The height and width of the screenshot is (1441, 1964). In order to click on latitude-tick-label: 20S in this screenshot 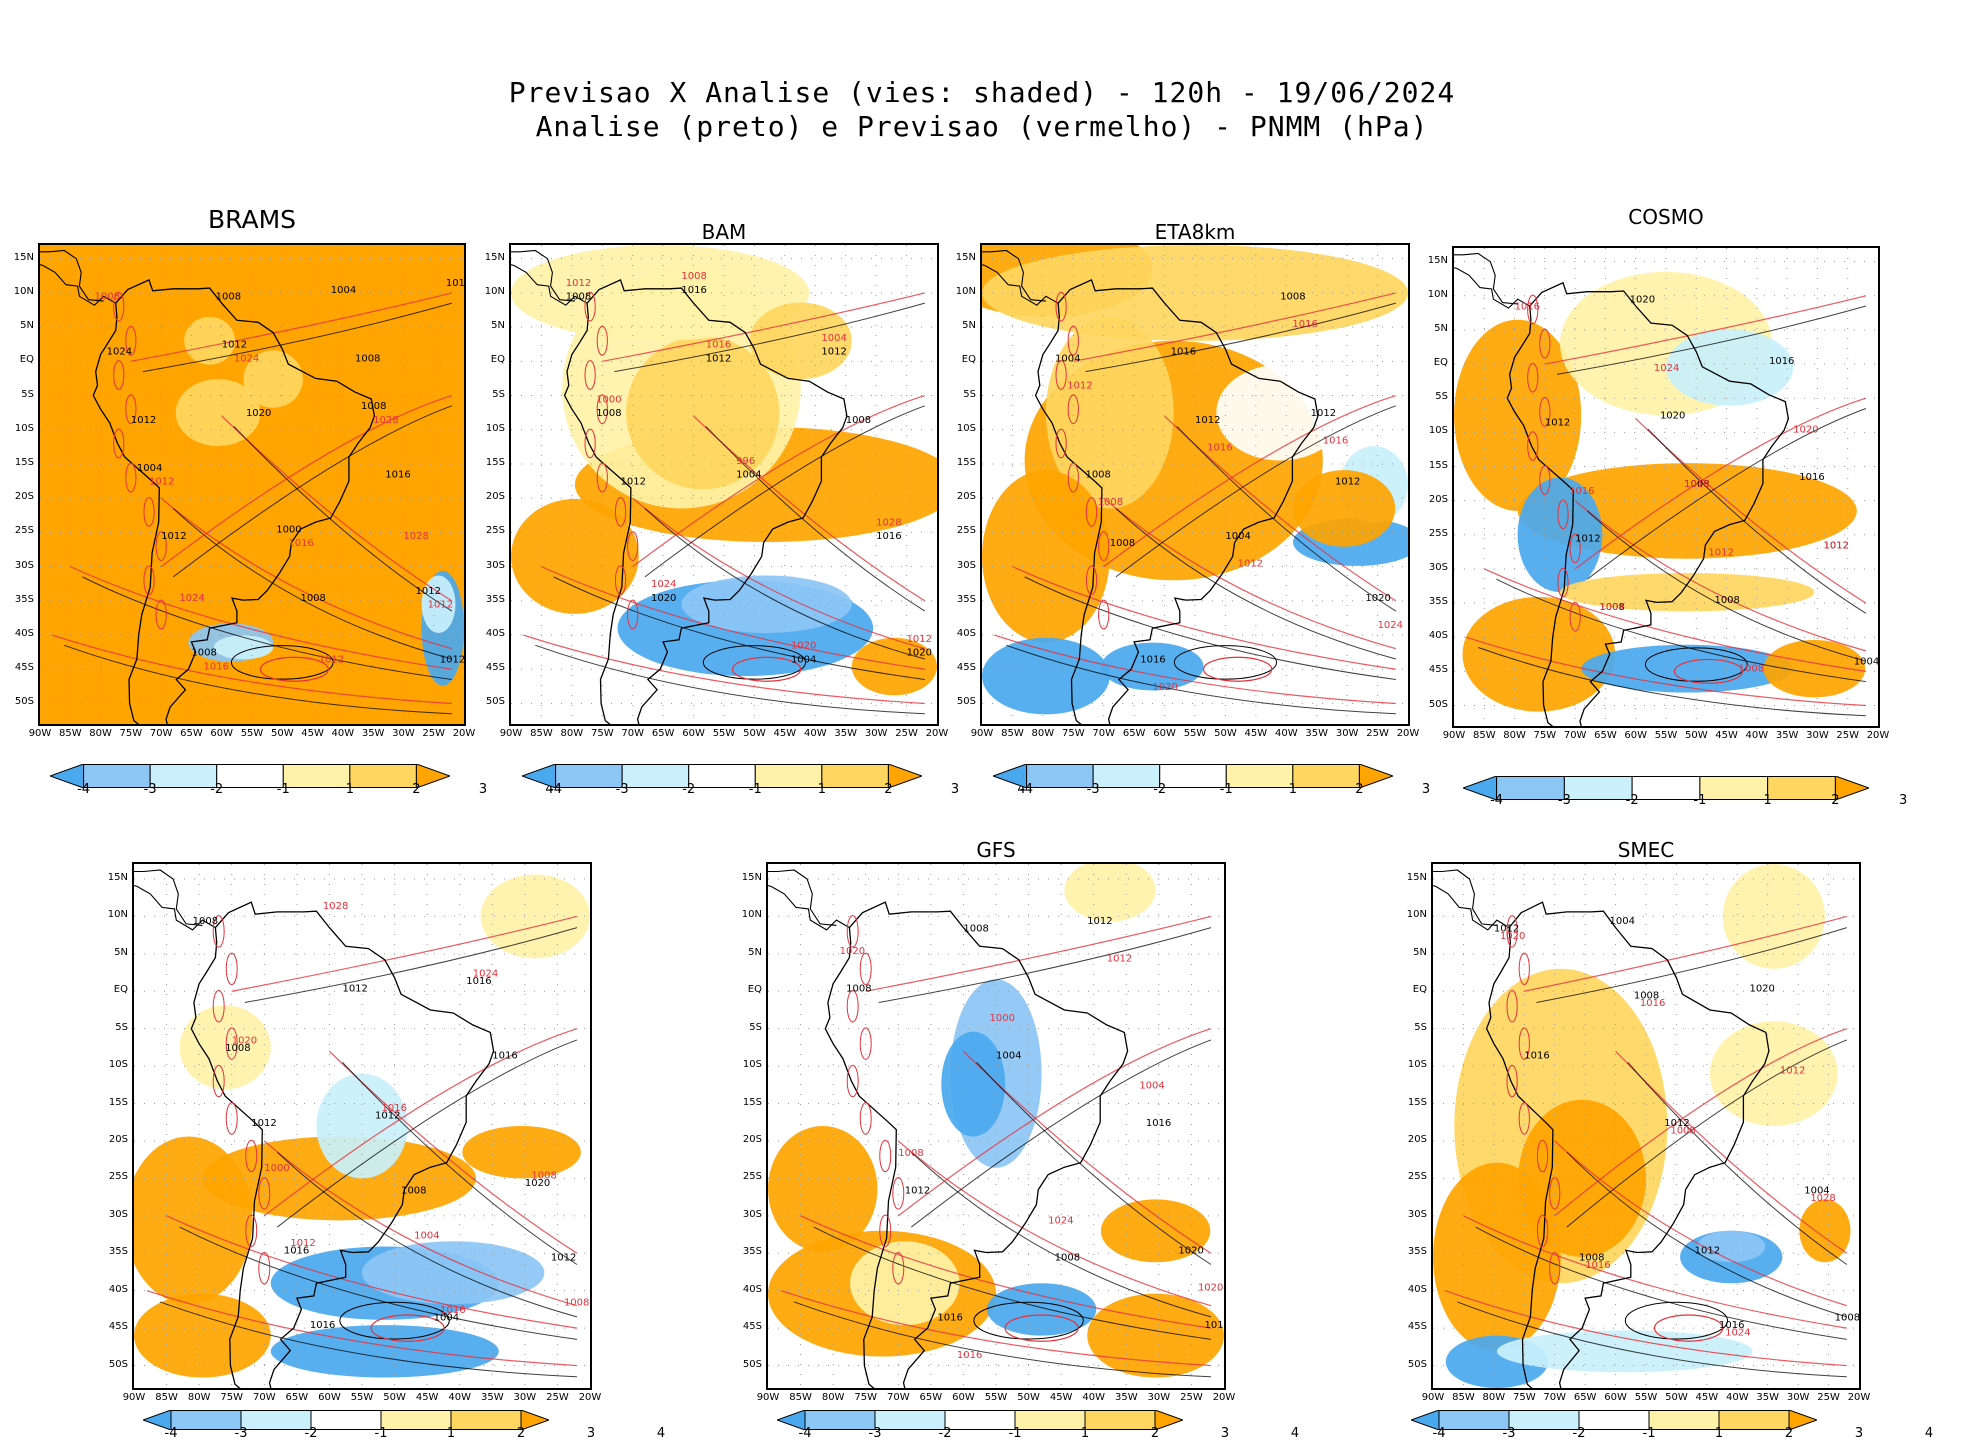, I will do `click(1417, 1139)`.